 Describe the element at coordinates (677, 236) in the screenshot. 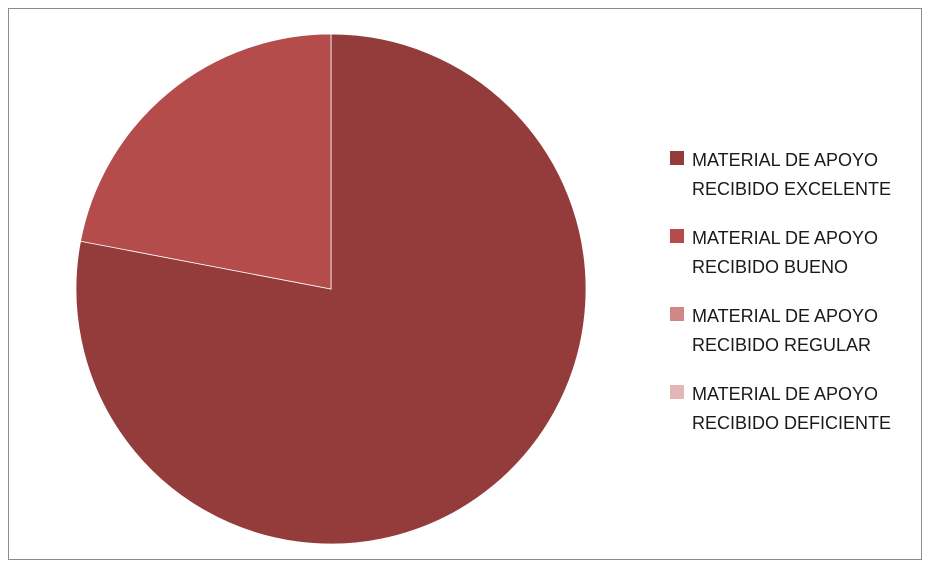

I see `legend-swatch-bueno` at that location.